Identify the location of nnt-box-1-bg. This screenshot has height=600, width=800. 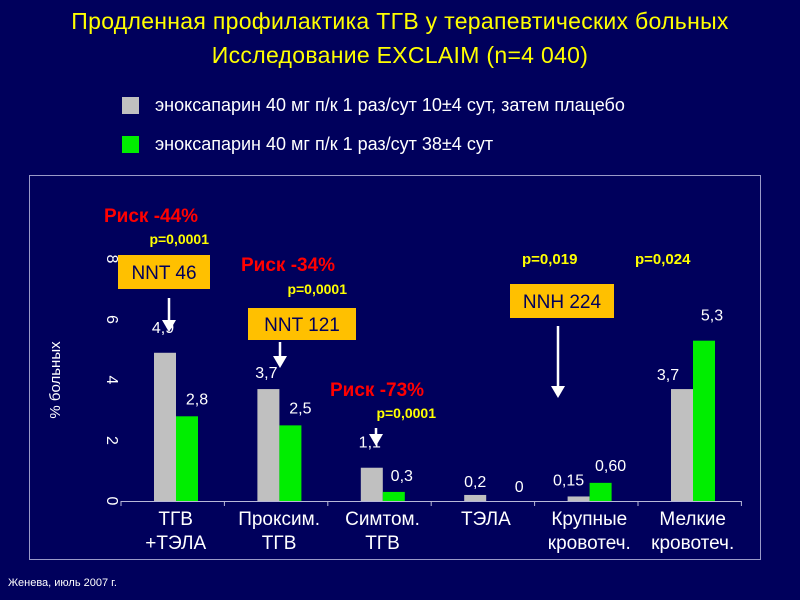
(164, 272).